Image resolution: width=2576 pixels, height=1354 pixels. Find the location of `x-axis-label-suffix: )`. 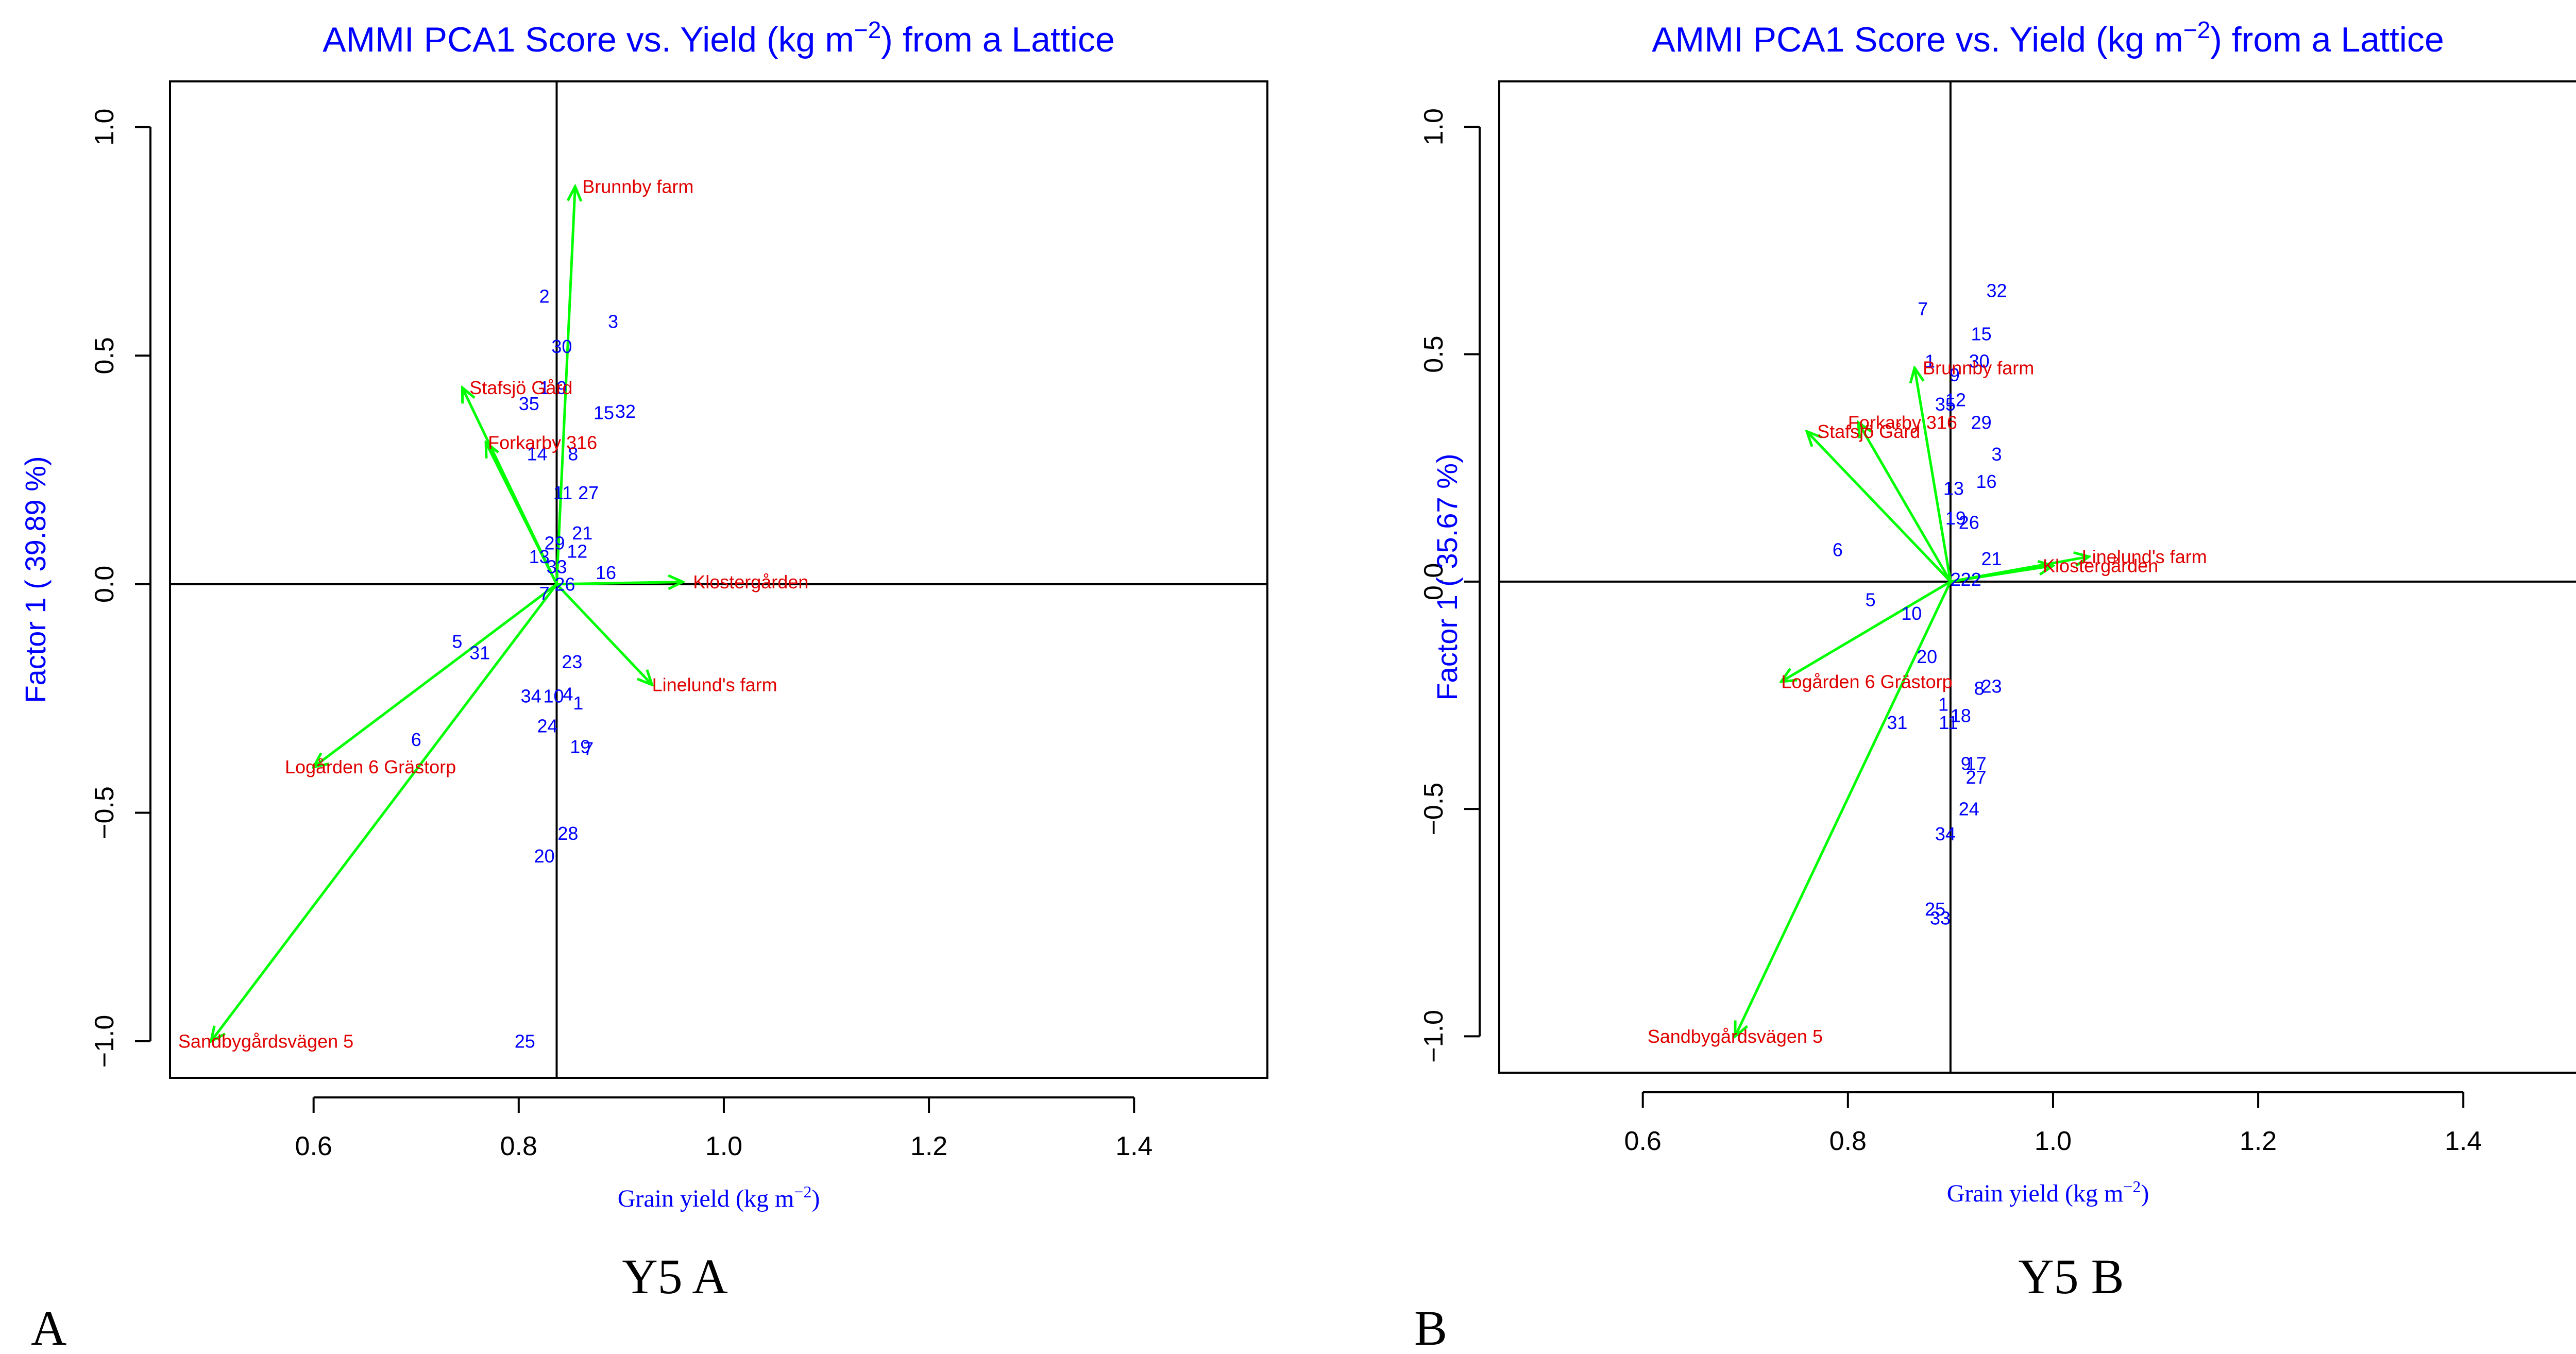

x-axis-label-suffix: ) is located at coordinates (815, 1198).